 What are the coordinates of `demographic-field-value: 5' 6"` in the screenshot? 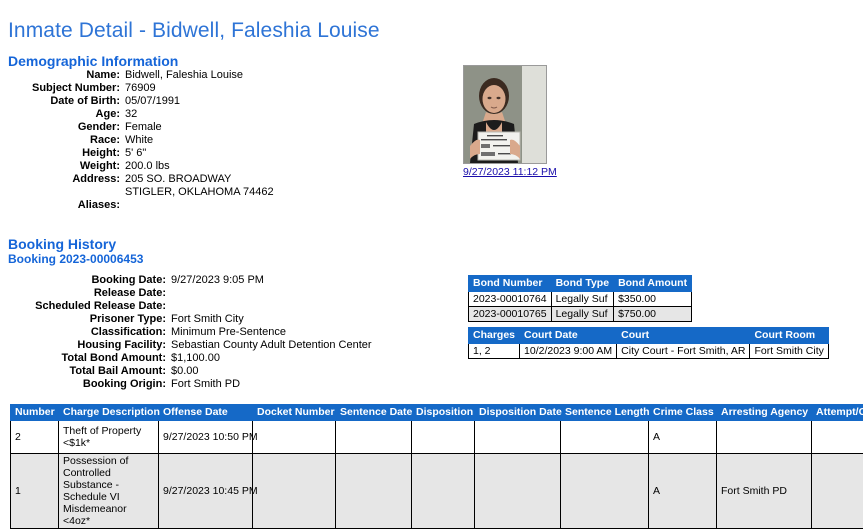 It's located at (133, 153).